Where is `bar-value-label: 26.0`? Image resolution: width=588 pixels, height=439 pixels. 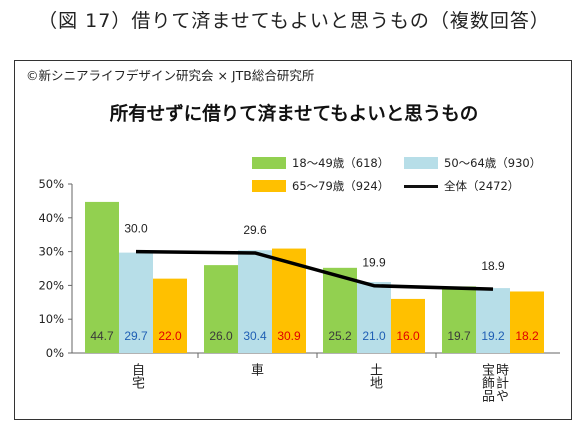 bar-value-label: 26.0 is located at coordinates (221, 336).